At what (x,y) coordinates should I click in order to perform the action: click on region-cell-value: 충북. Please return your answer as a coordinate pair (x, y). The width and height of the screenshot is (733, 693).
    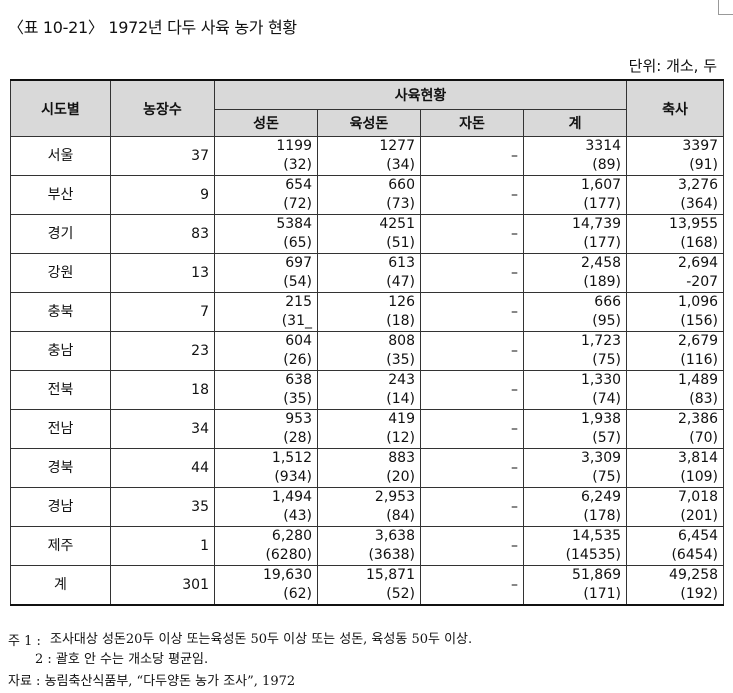
    Looking at the image, I should click on (60, 311).